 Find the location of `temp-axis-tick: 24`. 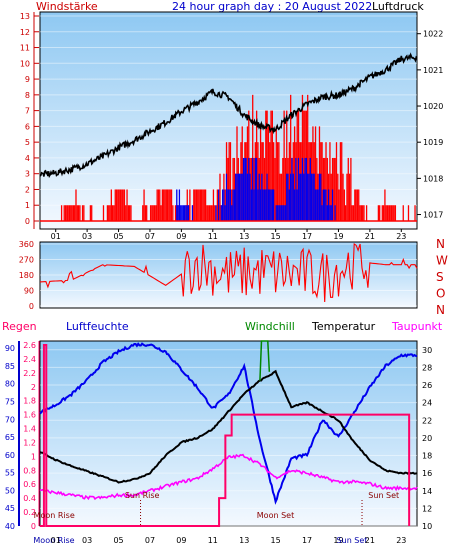

temp-axis-tick: 24 is located at coordinates (427, 403).